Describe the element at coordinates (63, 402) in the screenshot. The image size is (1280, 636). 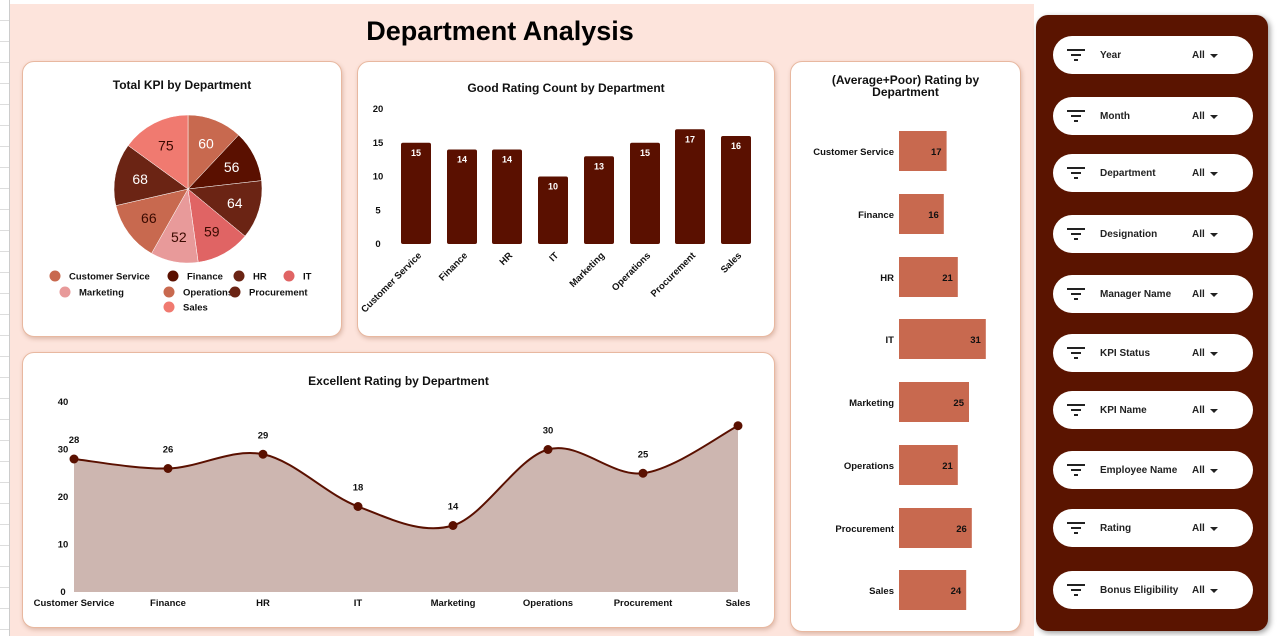
I see `y-tick-label: 40` at that location.